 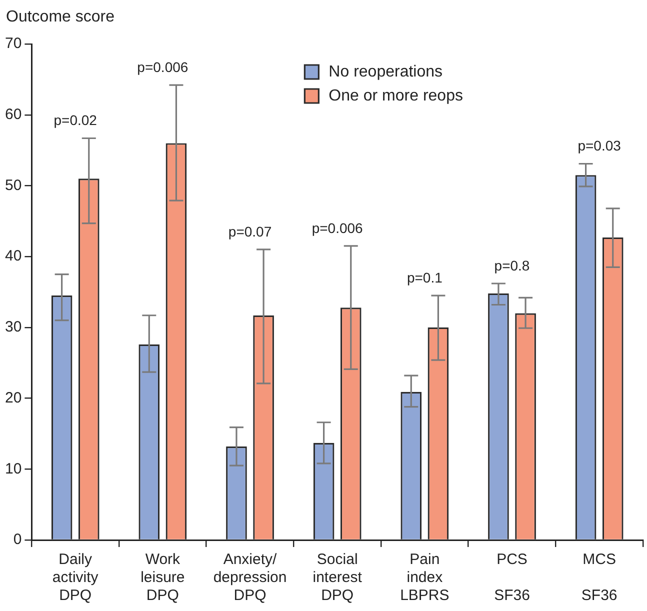 I want to click on y-tick-label: 40, so click(x=13, y=256).